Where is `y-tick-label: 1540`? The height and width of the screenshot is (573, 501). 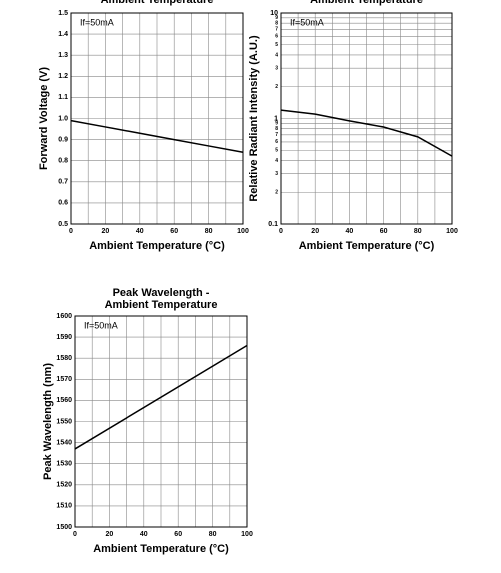 y-tick-label: 1540 is located at coordinates (64, 442).